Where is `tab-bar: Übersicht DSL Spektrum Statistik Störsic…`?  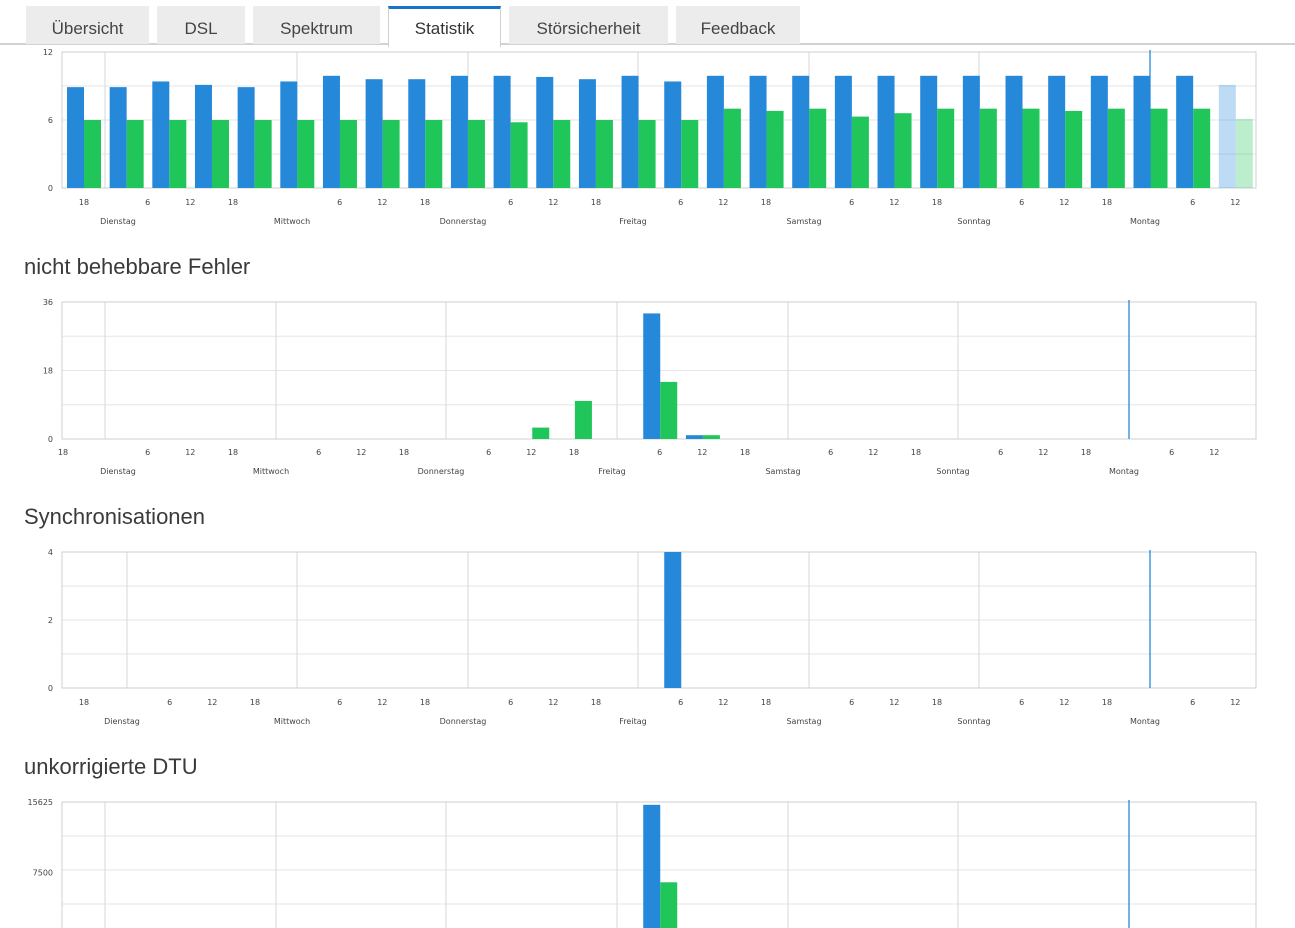
tab-bar: Übersicht DSL Spektrum Statistik Störsic… is located at coordinates (647, 23).